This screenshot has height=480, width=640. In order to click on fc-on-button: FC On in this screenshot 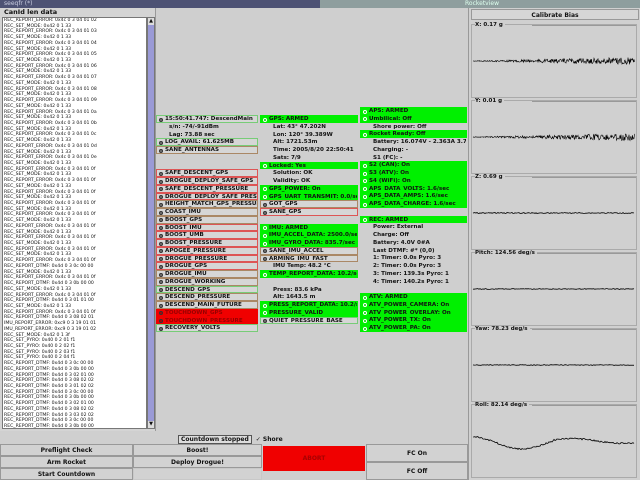, I will do `click(417, 453)`.